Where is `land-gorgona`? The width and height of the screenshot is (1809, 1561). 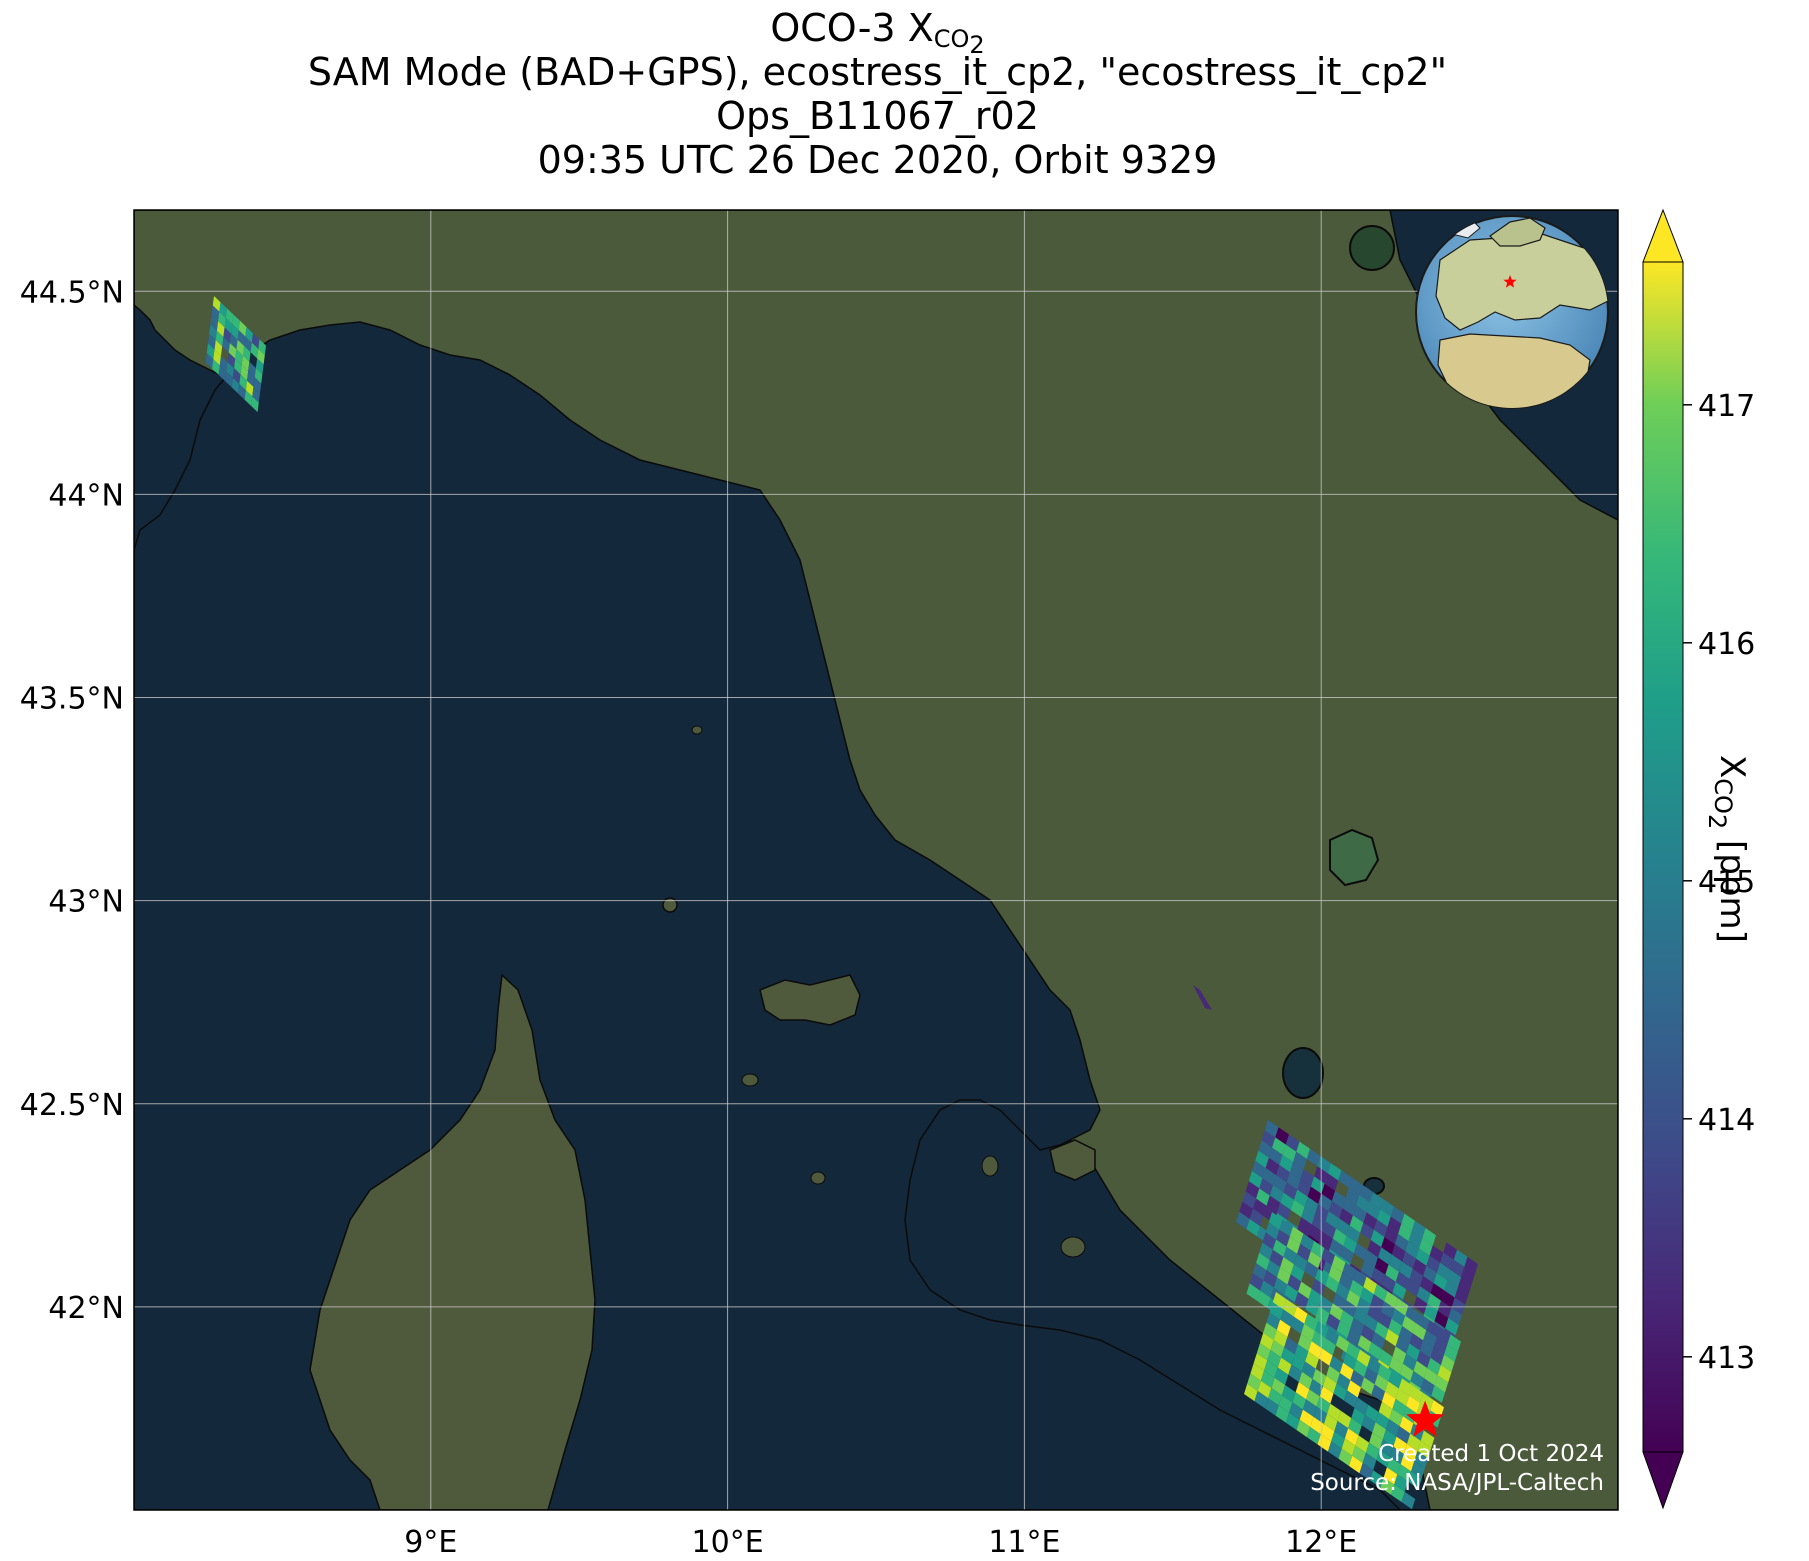 land-gorgona is located at coordinates (697, 730).